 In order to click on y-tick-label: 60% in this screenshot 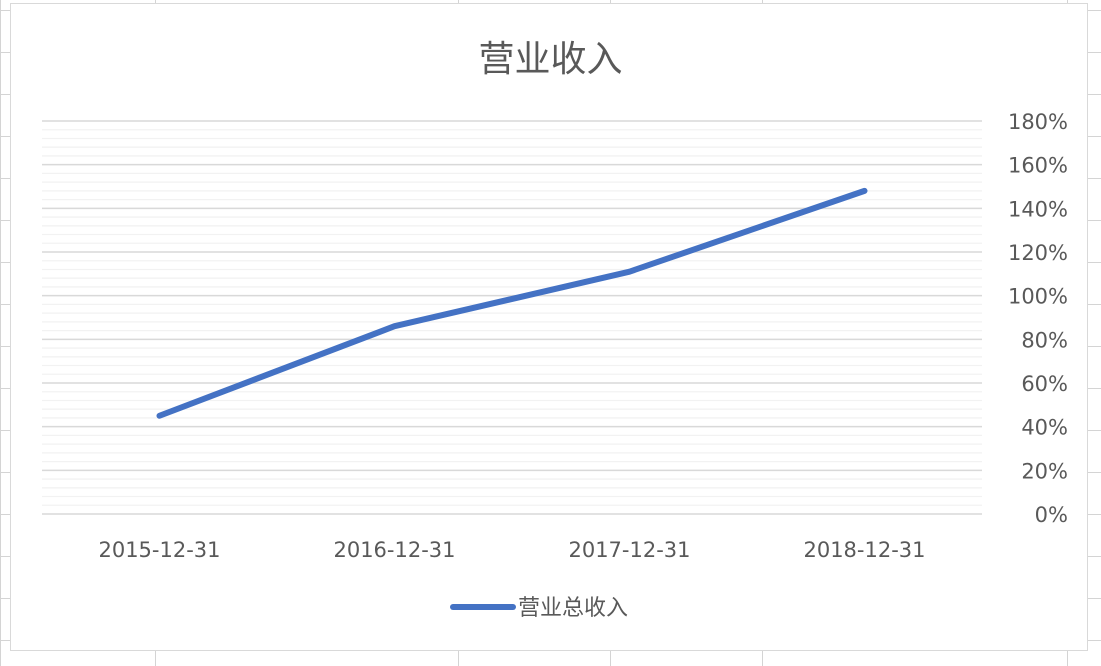, I will do `click(1044, 384)`.